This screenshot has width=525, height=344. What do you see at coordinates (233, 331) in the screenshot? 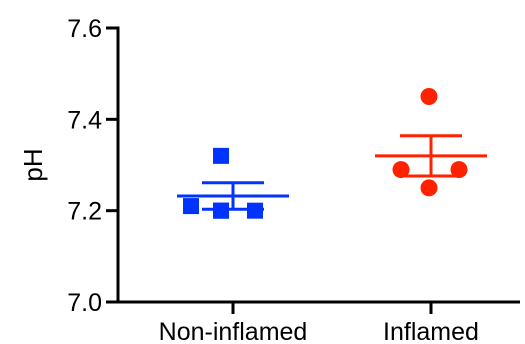
I see `x-tick-label: Non-inflamed` at bounding box center [233, 331].